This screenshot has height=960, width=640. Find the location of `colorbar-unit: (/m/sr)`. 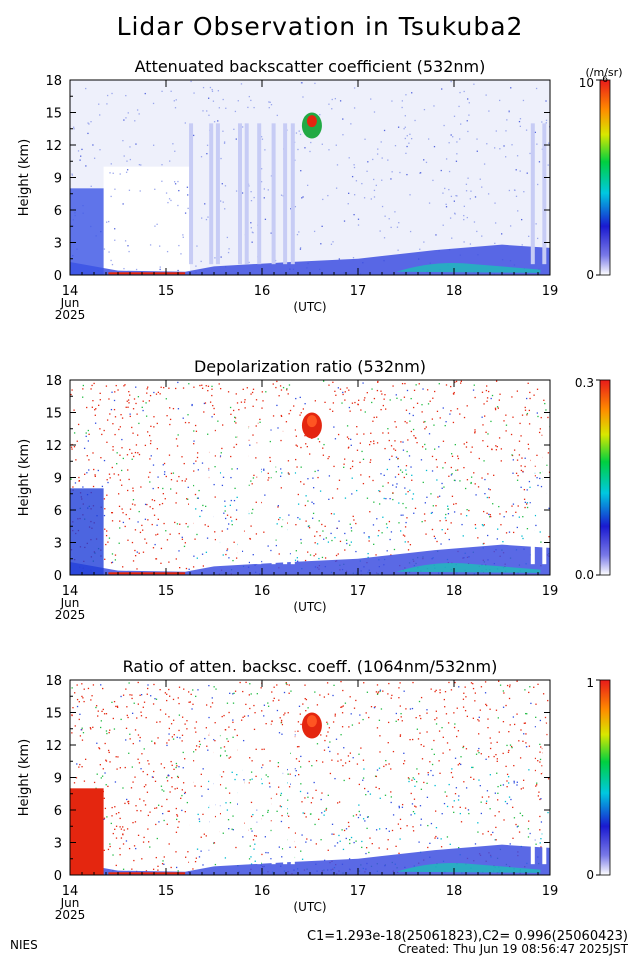

colorbar-unit: (/m/sr) is located at coordinates (604, 72).